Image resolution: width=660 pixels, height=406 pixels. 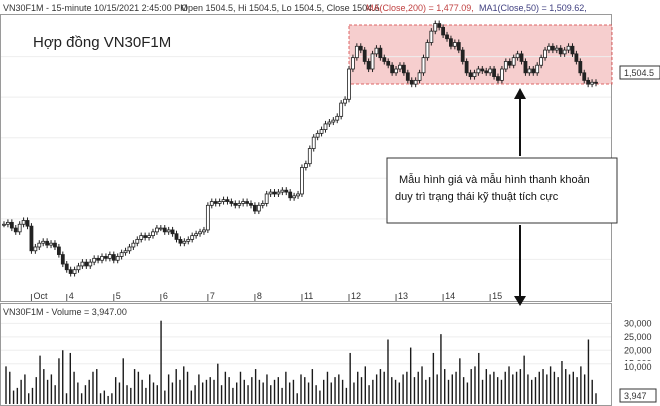 What do you see at coordinates (356, 296) in the screenshot?
I see `x-tick-label: 12` at bounding box center [356, 296].